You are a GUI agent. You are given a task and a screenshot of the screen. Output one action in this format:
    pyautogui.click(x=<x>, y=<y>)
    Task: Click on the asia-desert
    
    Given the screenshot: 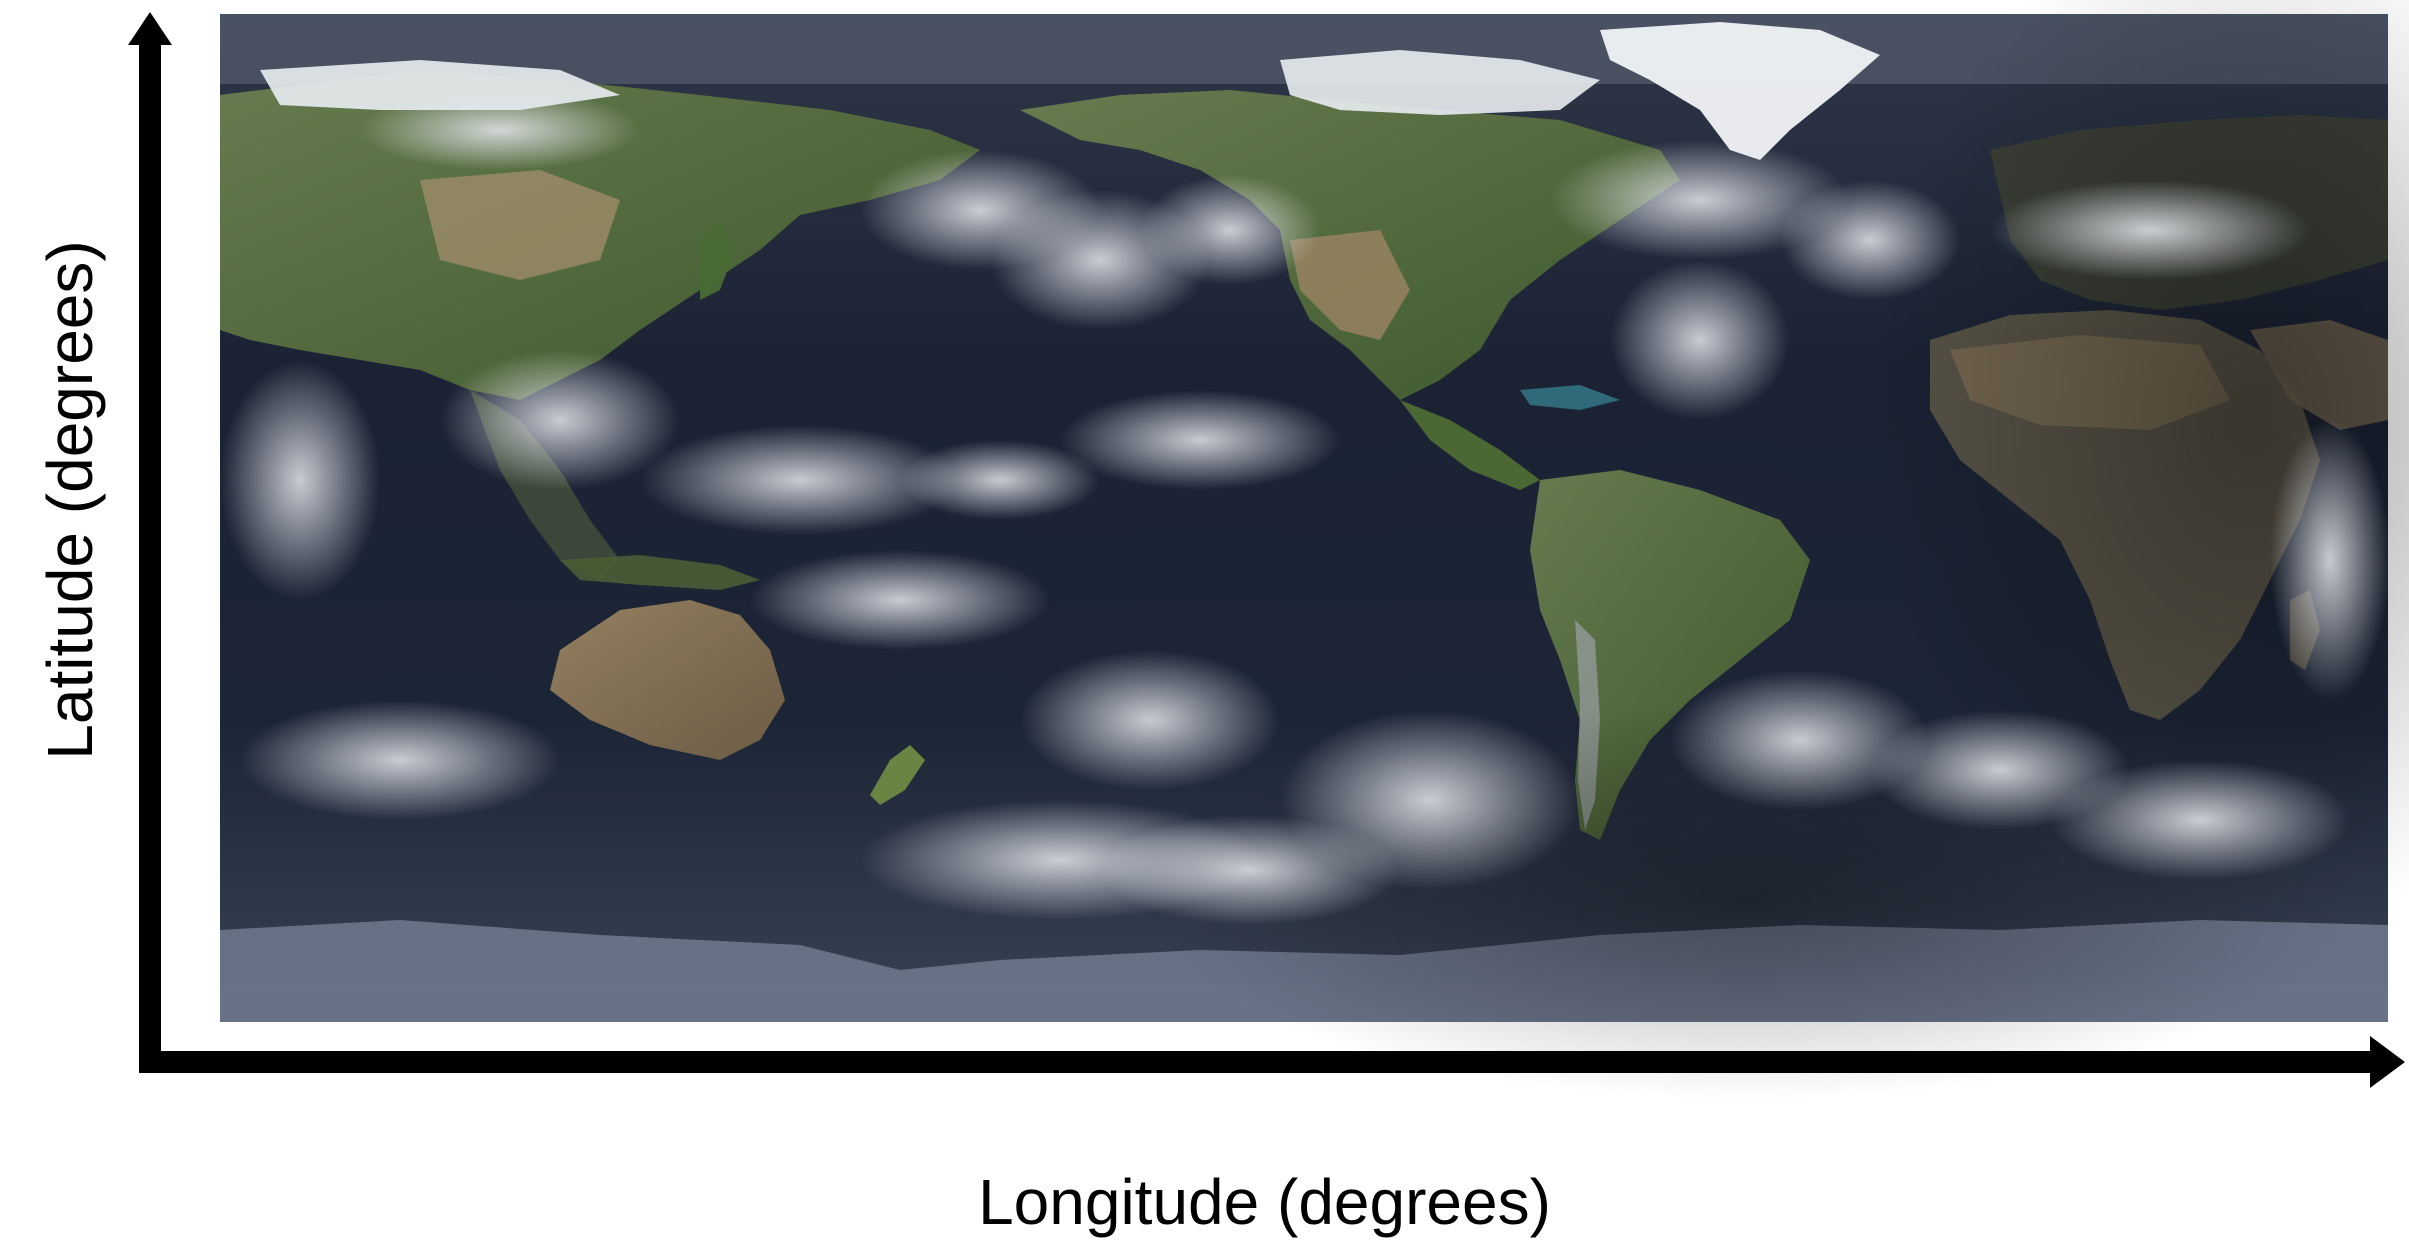 What is the action you would take?
    pyautogui.click(x=520, y=225)
    